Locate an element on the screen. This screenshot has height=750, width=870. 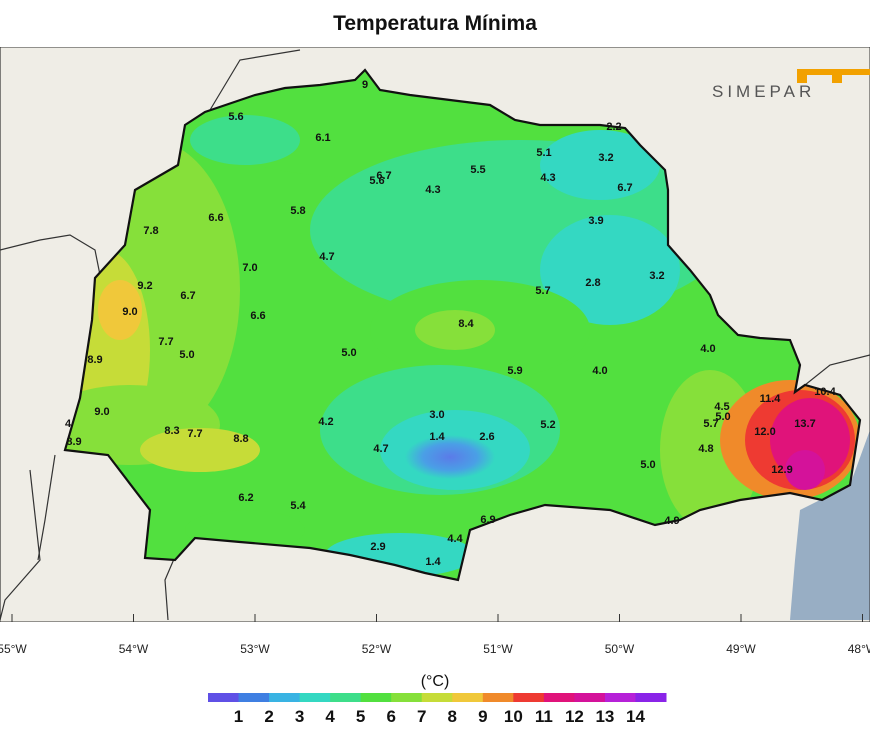
longitude-tick-label: 54°W is located at coordinates (134, 649).